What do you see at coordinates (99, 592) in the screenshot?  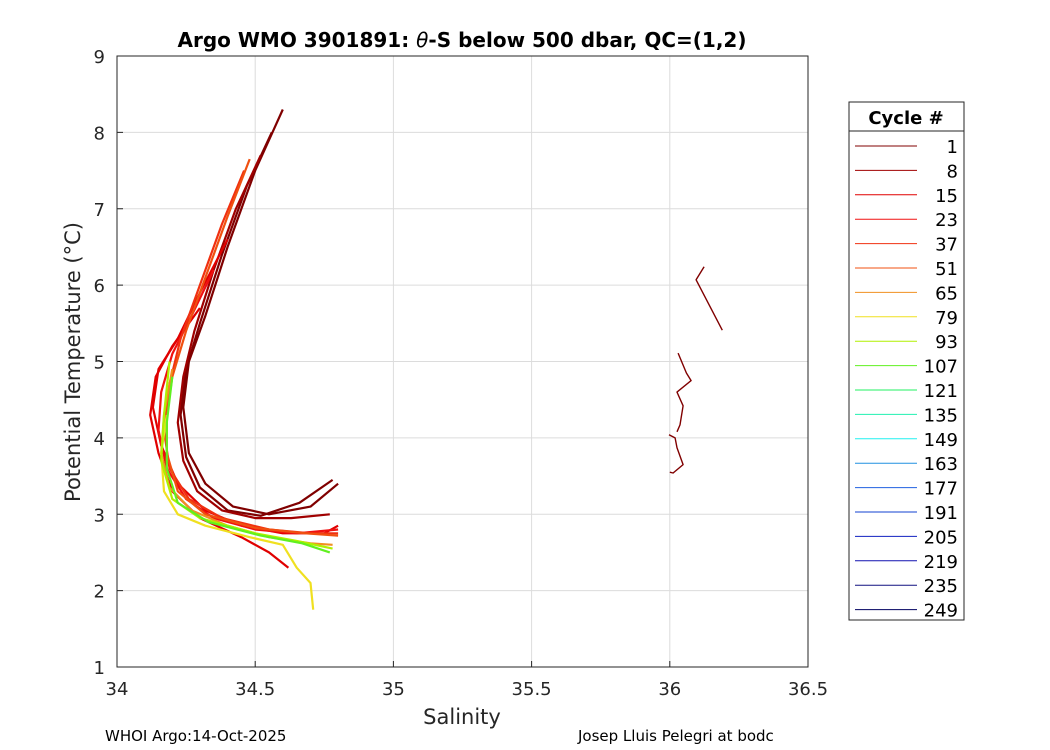 I see `y-tick-label: 2` at bounding box center [99, 592].